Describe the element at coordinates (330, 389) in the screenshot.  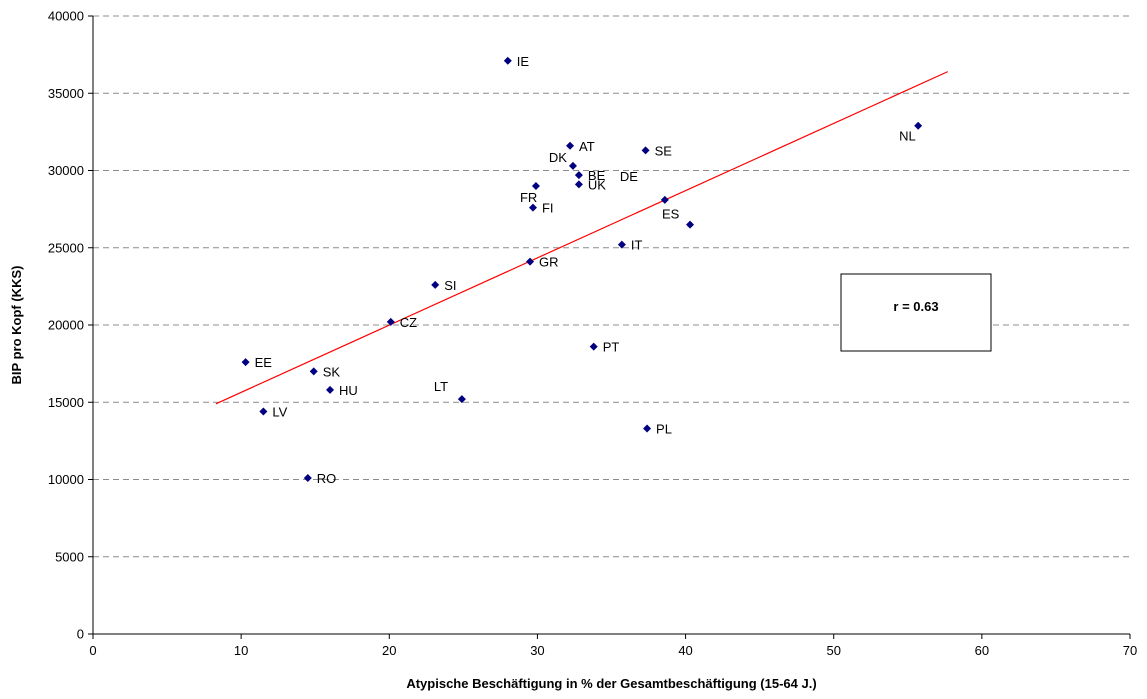
I see `data-point-hu` at that location.